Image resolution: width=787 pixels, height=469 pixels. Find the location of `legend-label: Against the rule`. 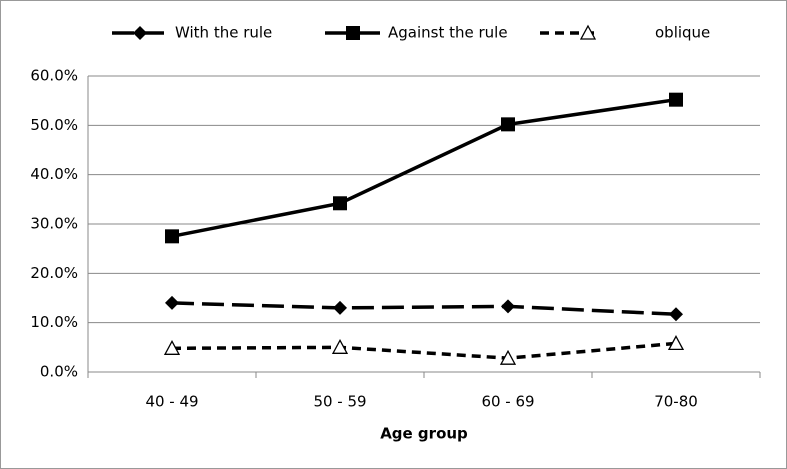

legend-label: Against the rule is located at coordinates (448, 33).